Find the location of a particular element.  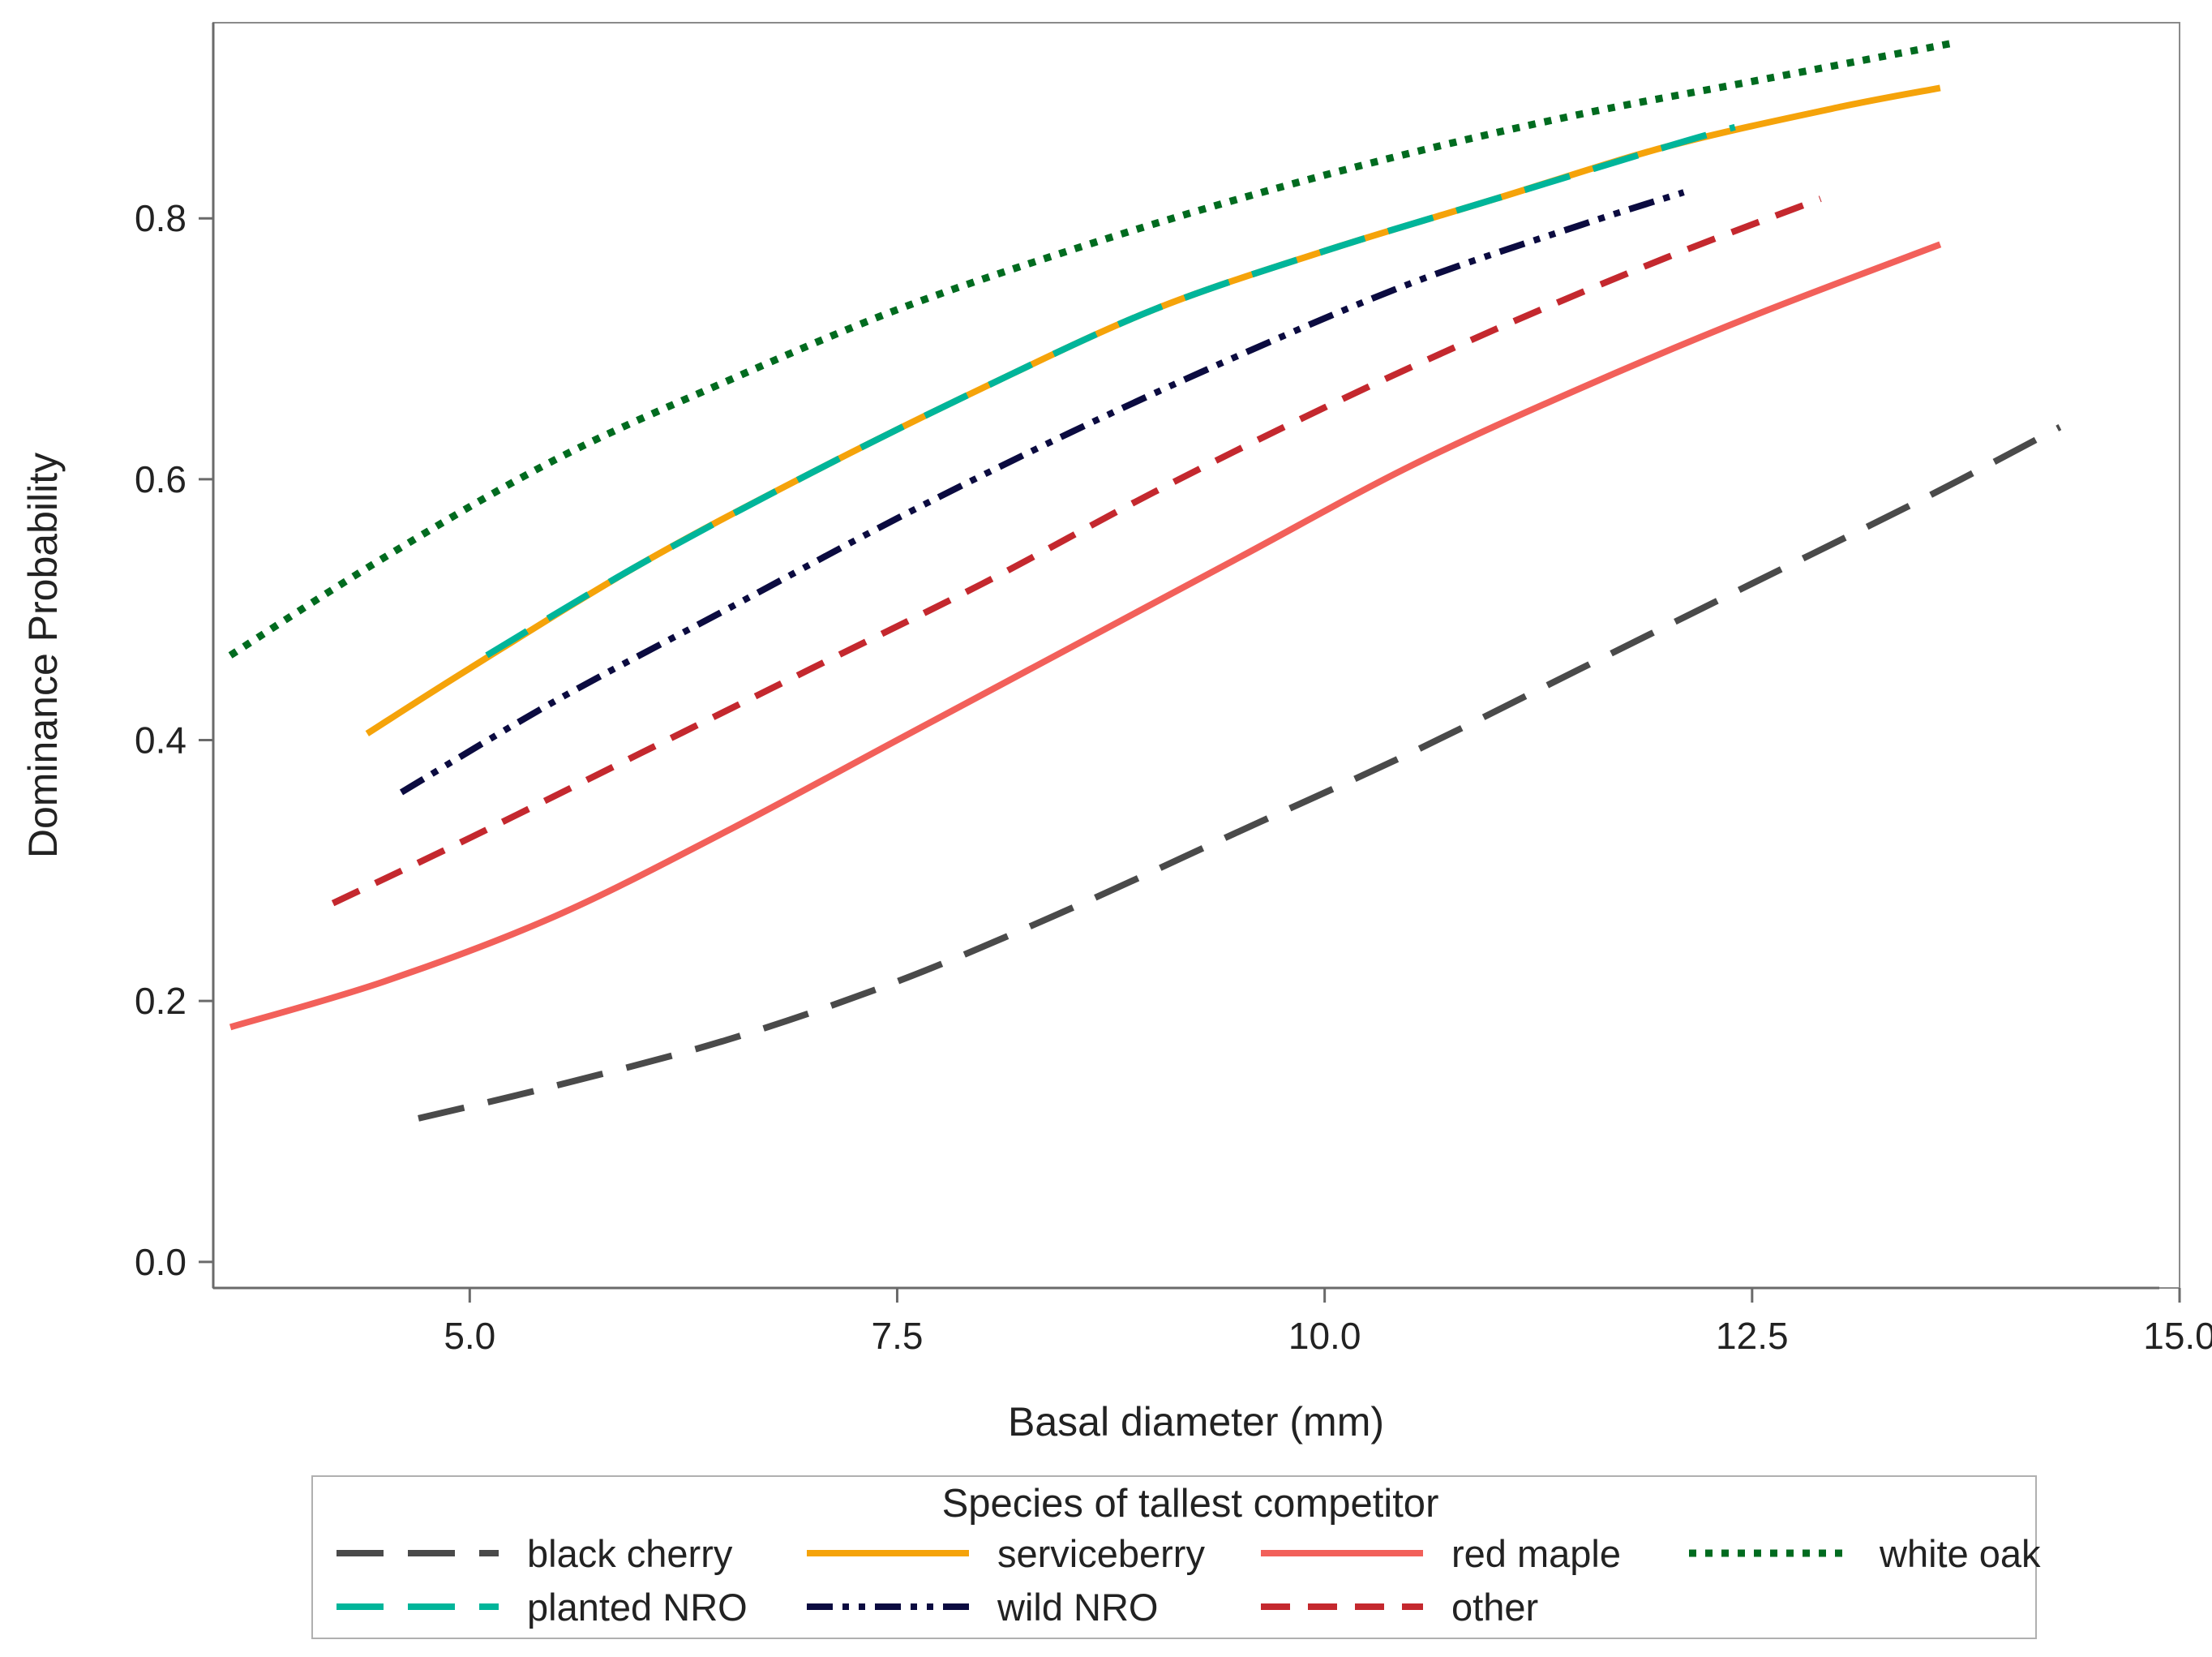

legend-label-planted-nro: planted NRO is located at coordinates (637, 1607).